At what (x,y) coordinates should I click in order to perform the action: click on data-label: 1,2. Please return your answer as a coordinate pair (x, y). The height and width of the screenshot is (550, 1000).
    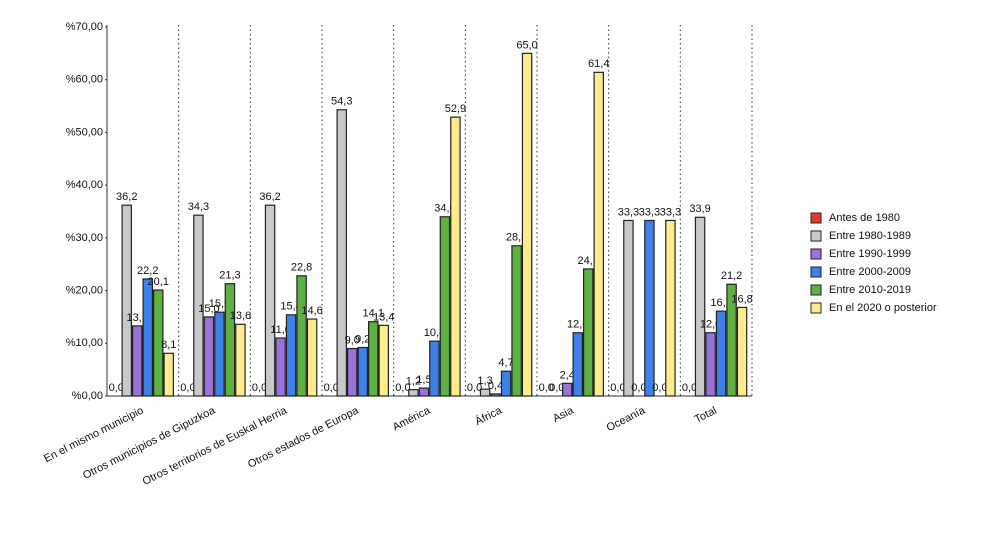
    Looking at the image, I should click on (413, 382).